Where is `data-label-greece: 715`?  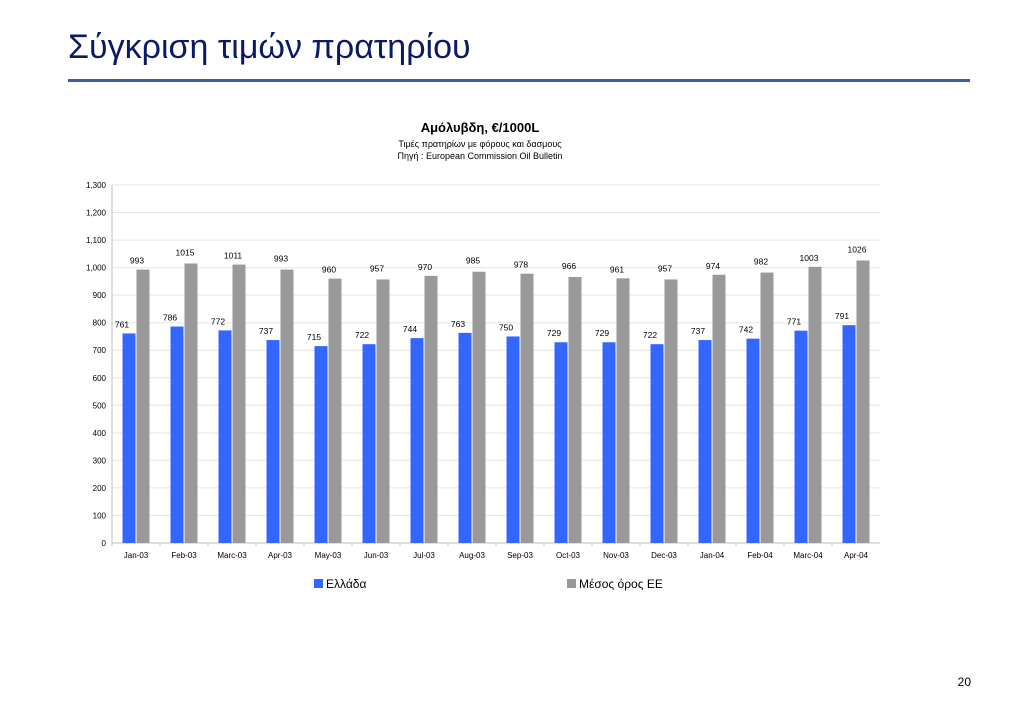 data-label-greece: 715 is located at coordinates (314, 337).